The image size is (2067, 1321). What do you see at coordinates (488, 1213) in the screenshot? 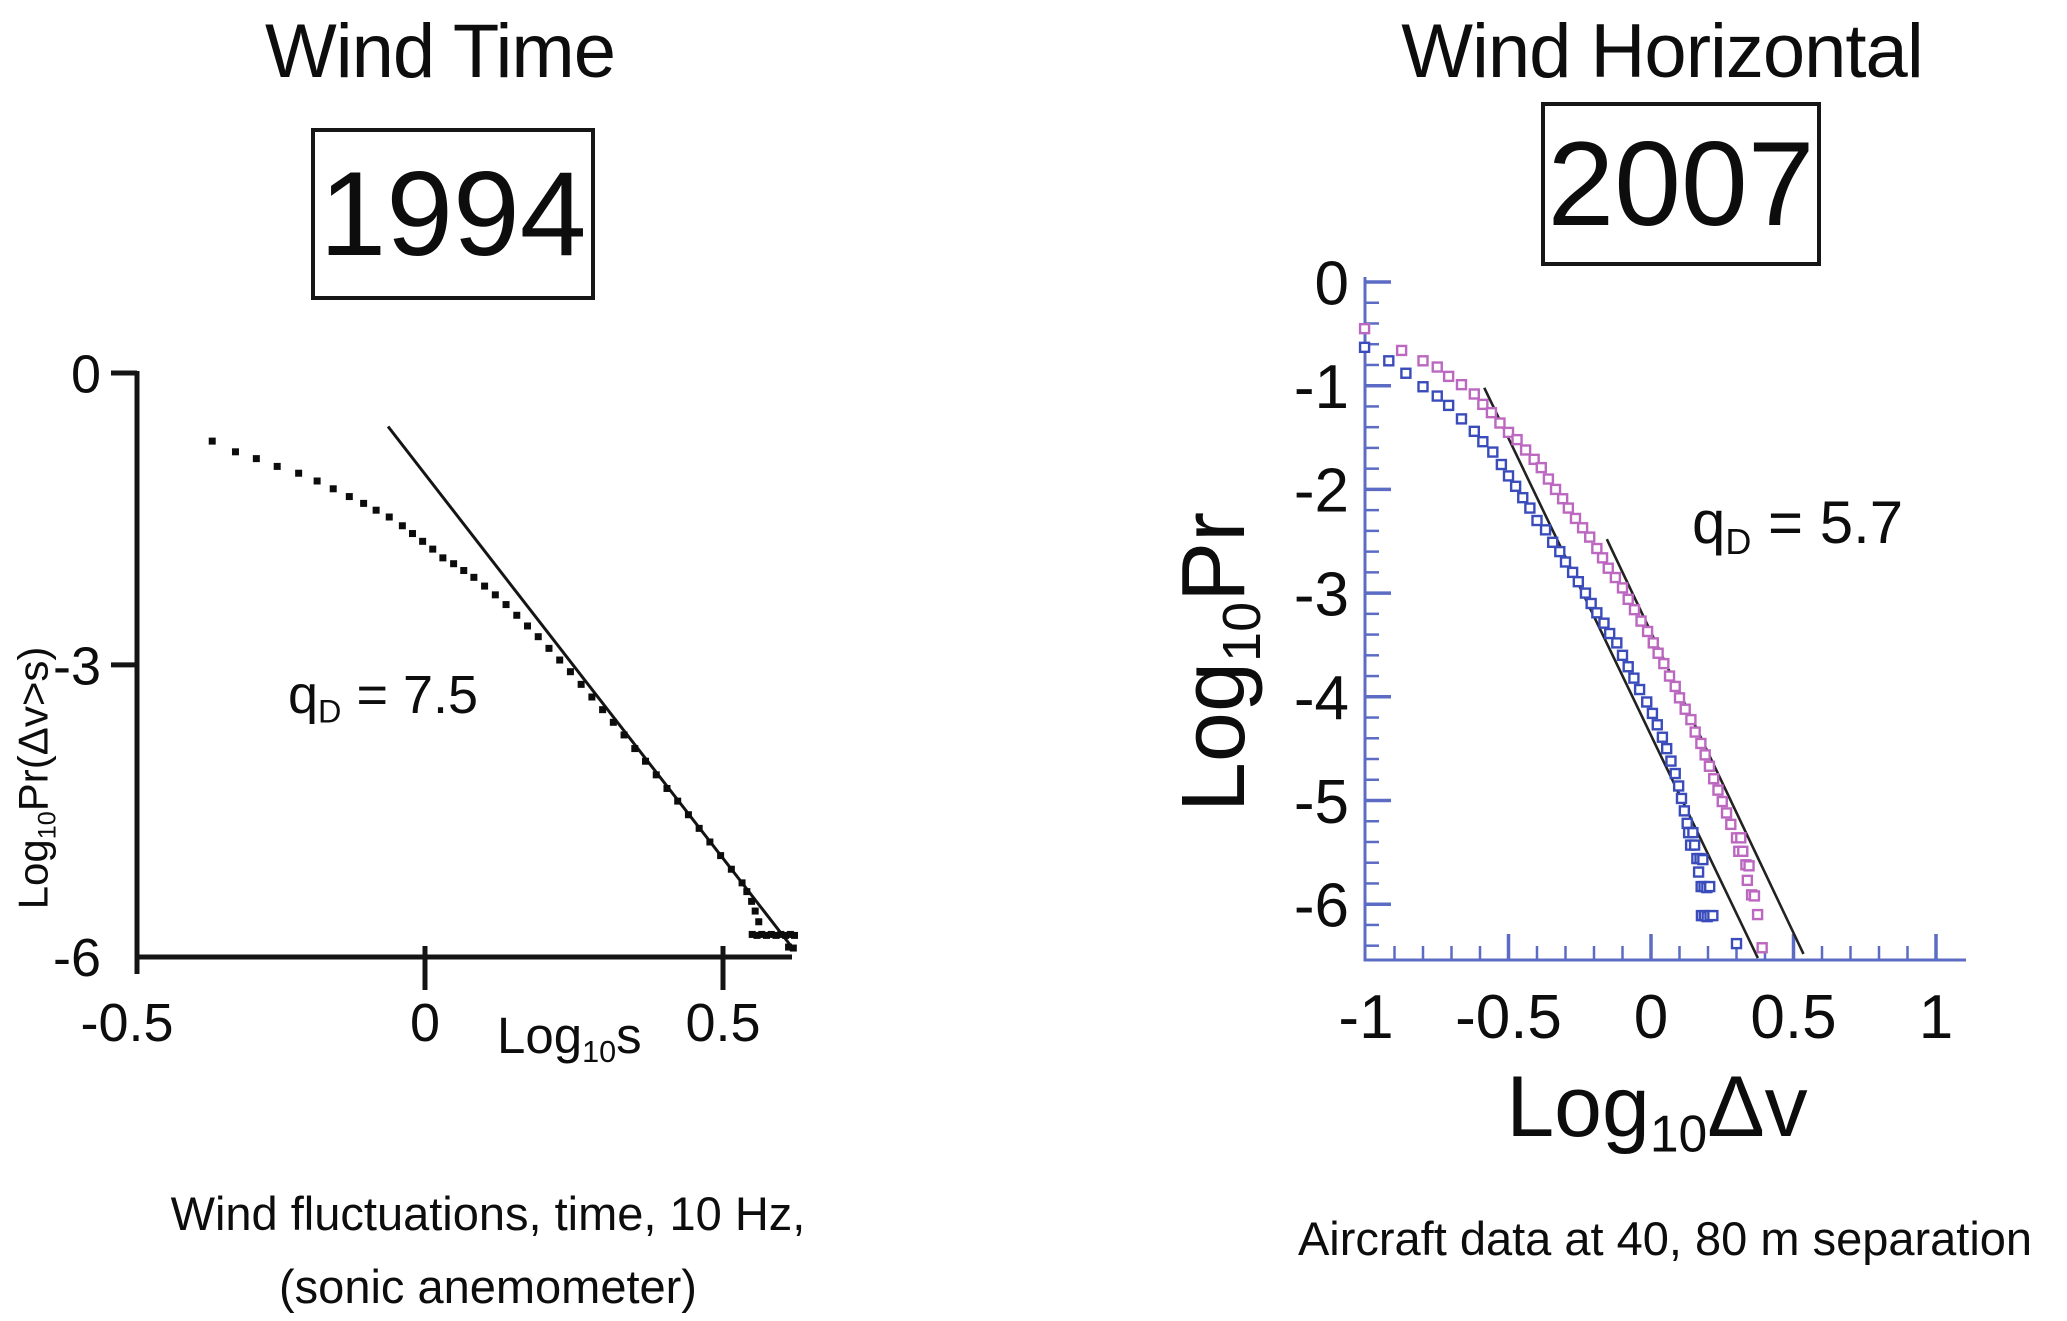
I see `left-caption-line-1: Wind fluctuations, time, 10 Hz,` at bounding box center [488, 1213].